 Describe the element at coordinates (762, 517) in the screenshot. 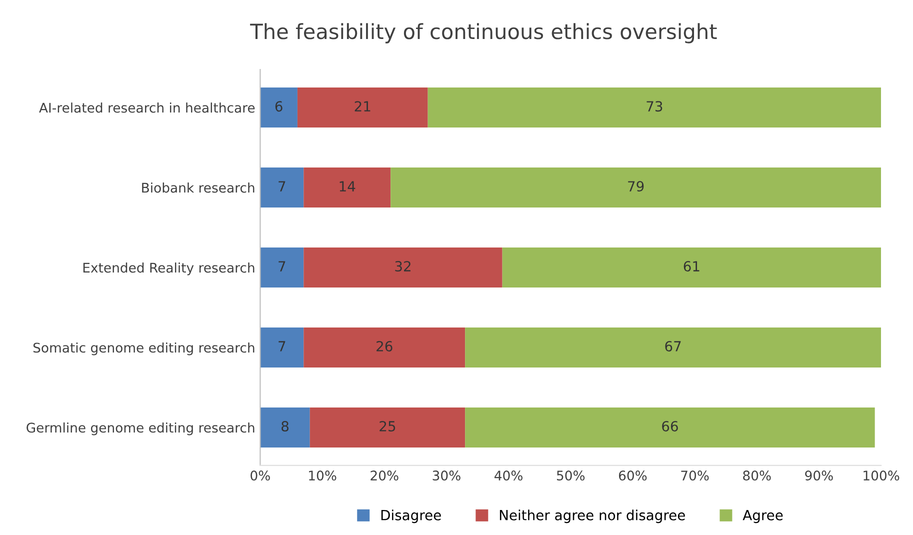

I see `legend-label: Agree` at that location.